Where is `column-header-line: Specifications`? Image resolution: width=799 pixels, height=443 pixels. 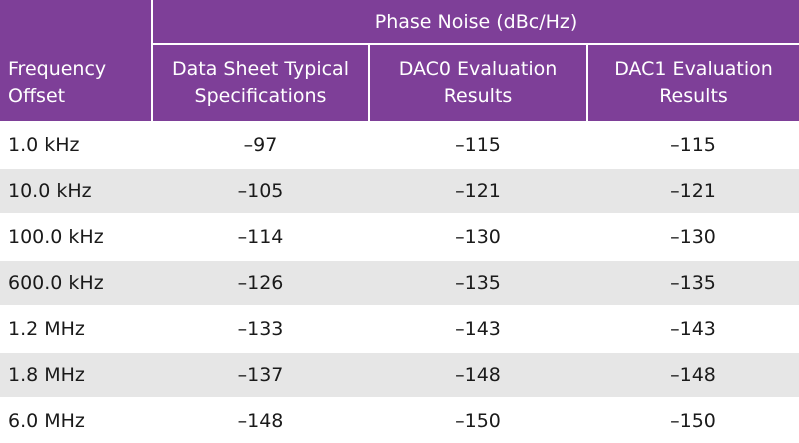 column-header-line: Specifications is located at coordinates (260, 96).